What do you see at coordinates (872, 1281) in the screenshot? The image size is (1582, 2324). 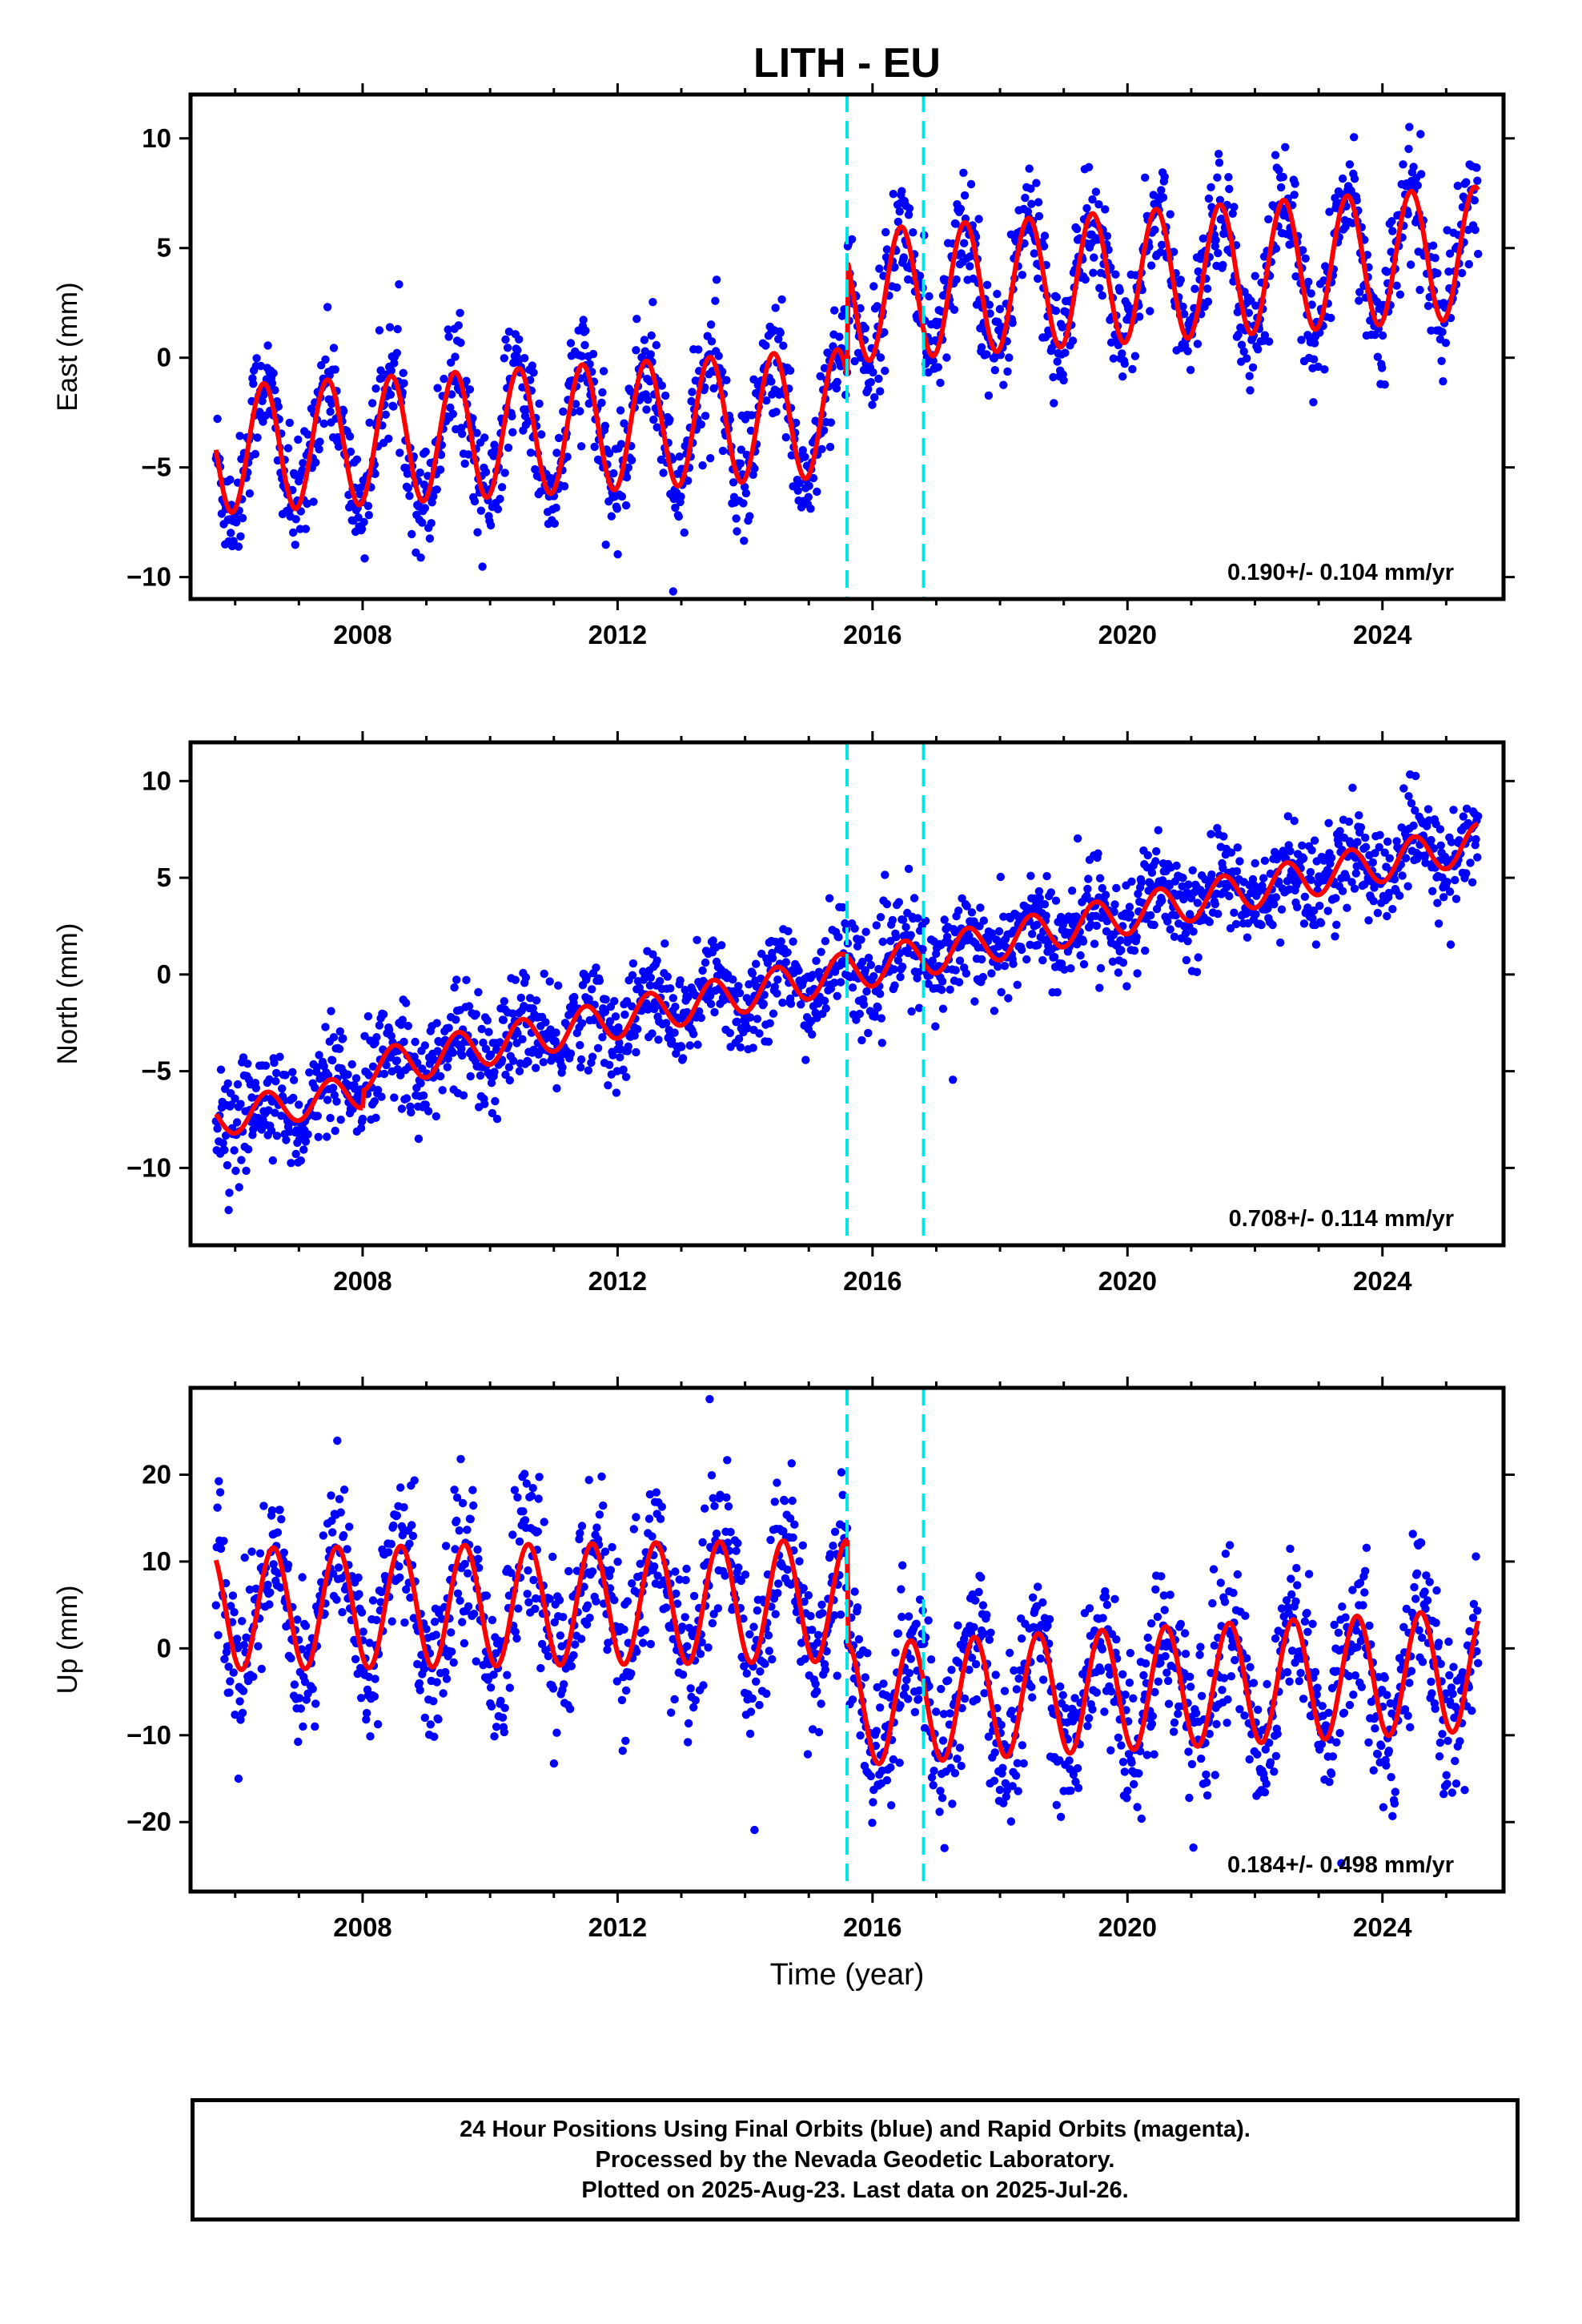 I see `x-tick-label: 2016` at bounding box center [872, 1281].